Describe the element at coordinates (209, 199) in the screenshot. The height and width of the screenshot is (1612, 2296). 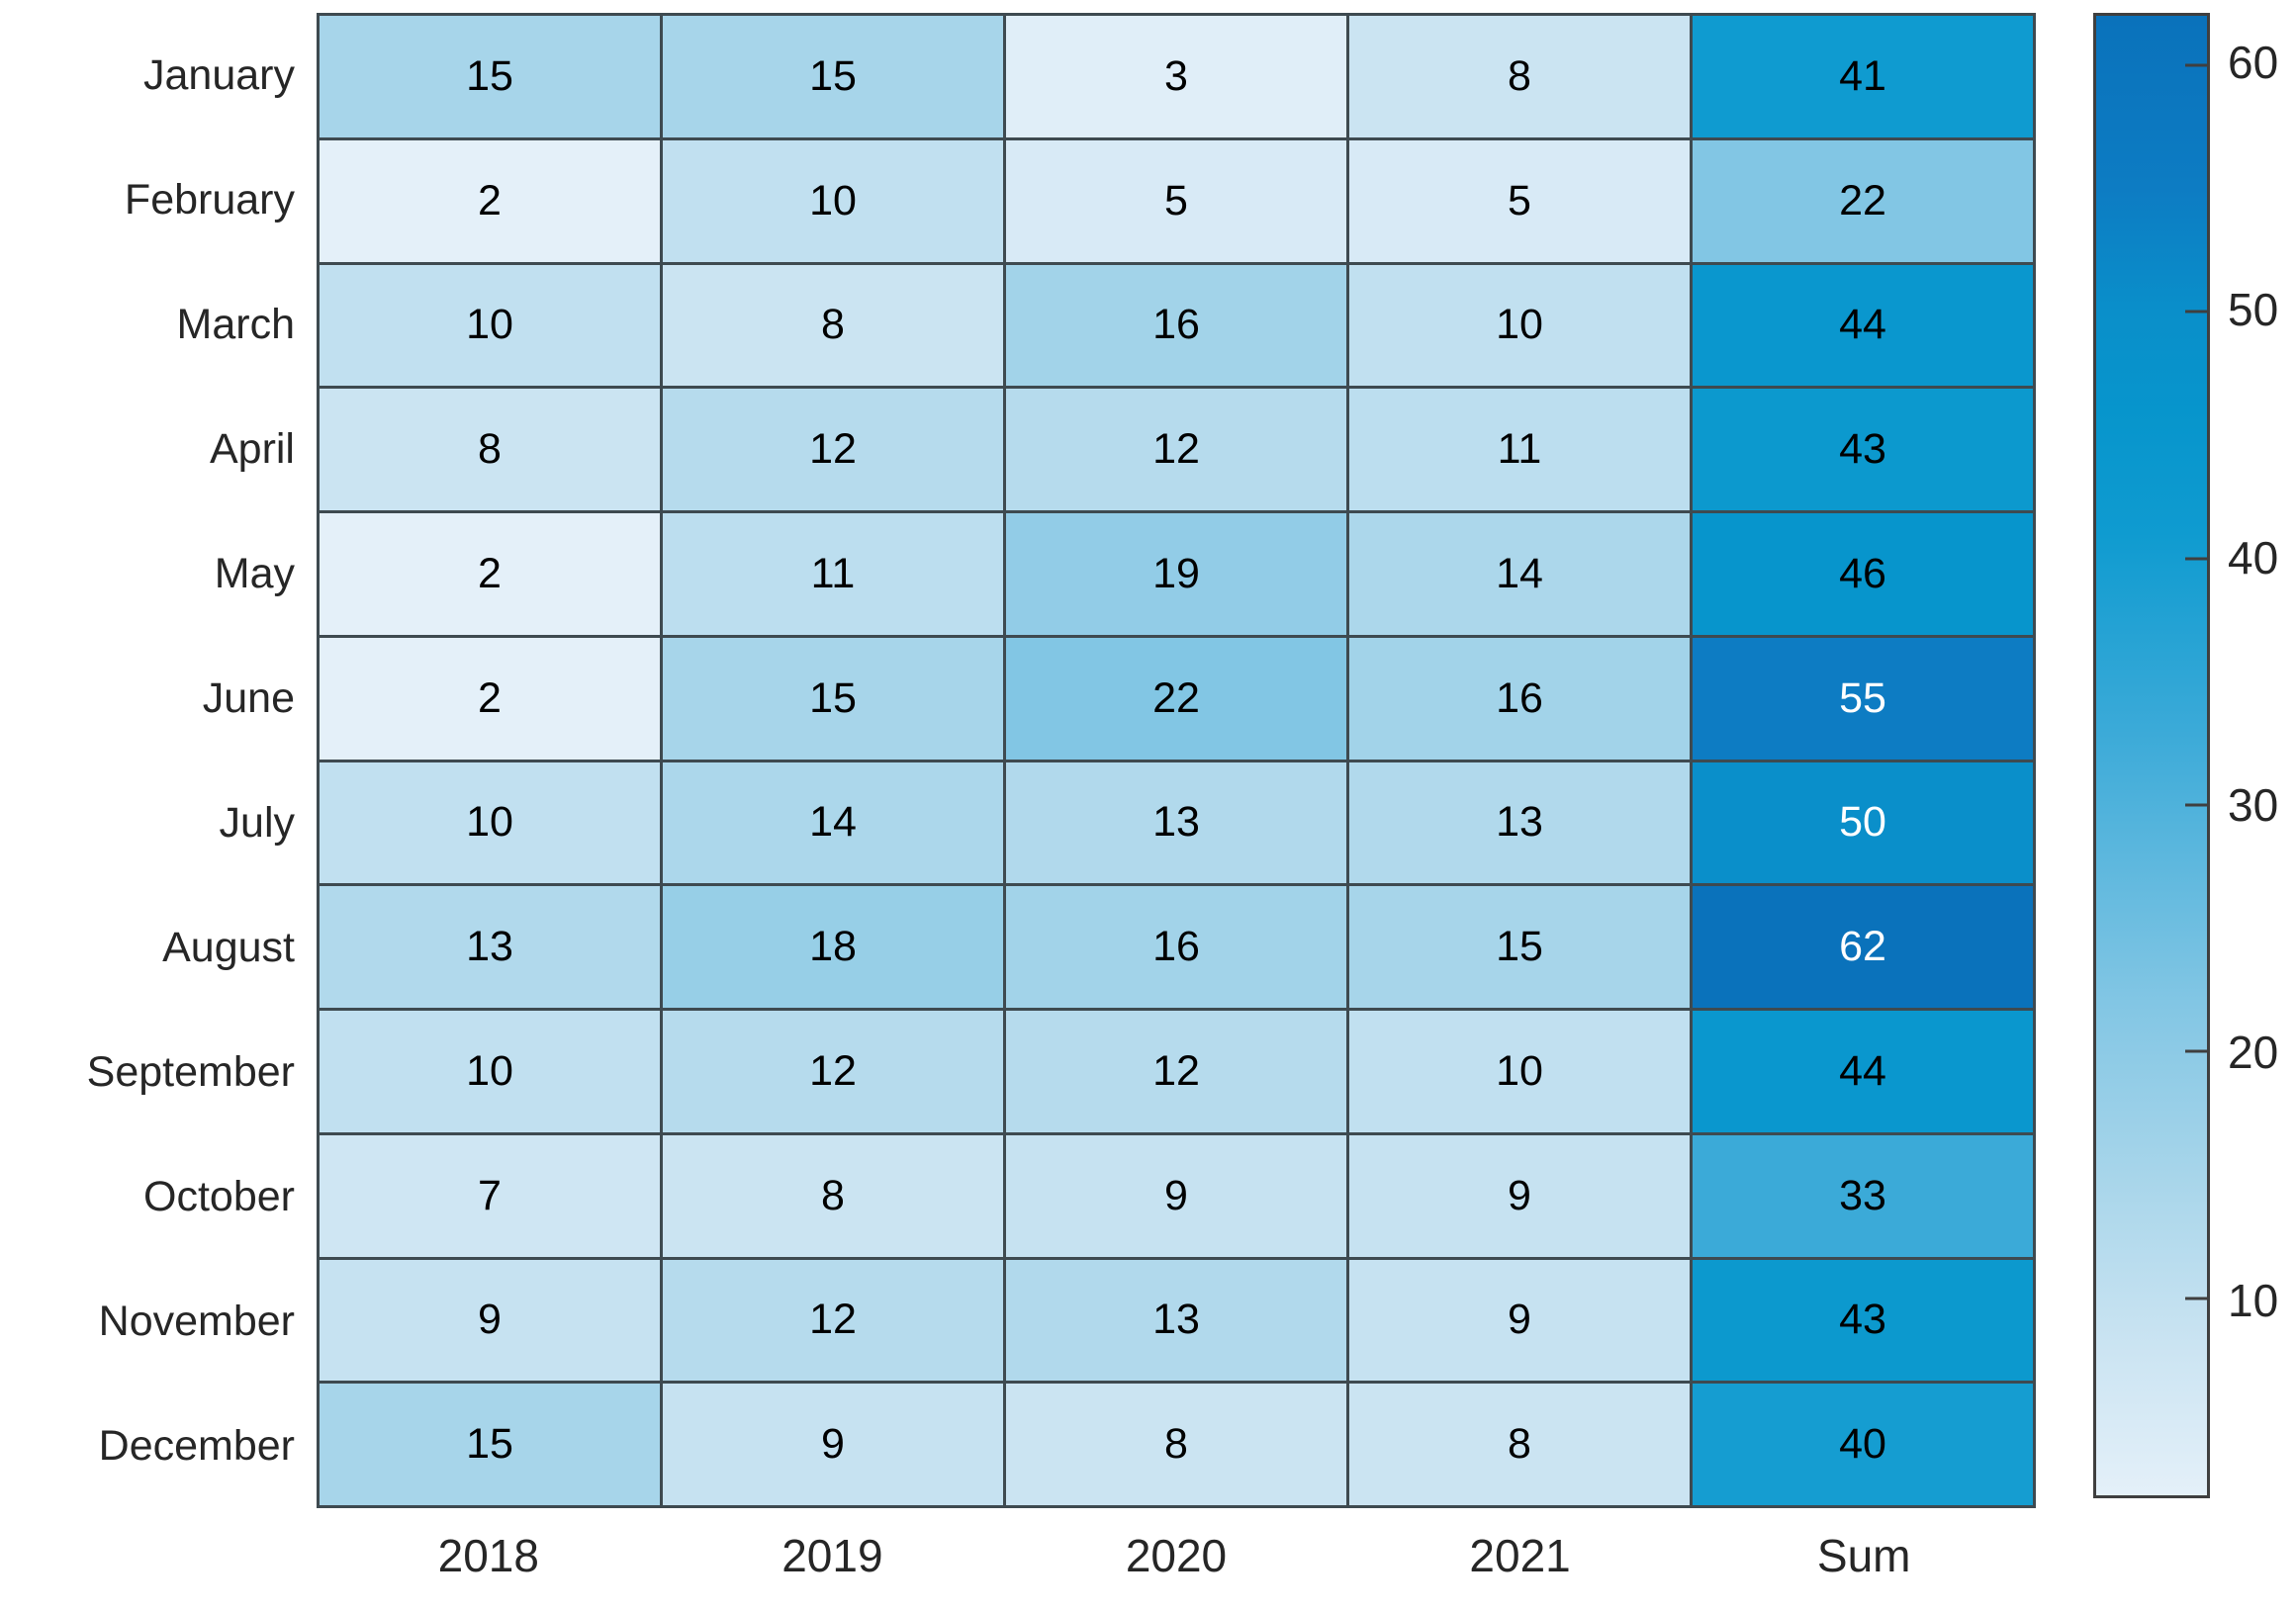
I see `row-label: February` at that location.